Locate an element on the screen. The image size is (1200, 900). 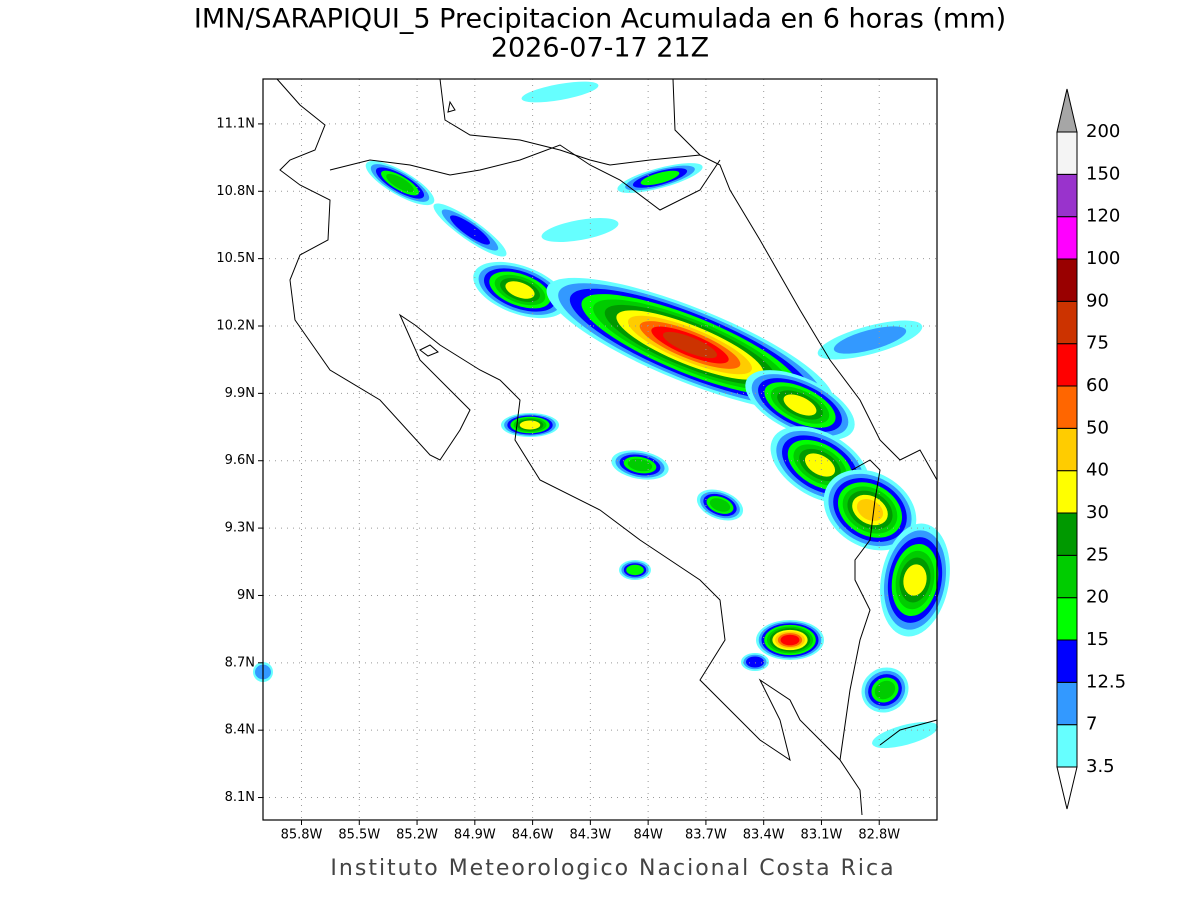
island is located at coordinates (437, 228).